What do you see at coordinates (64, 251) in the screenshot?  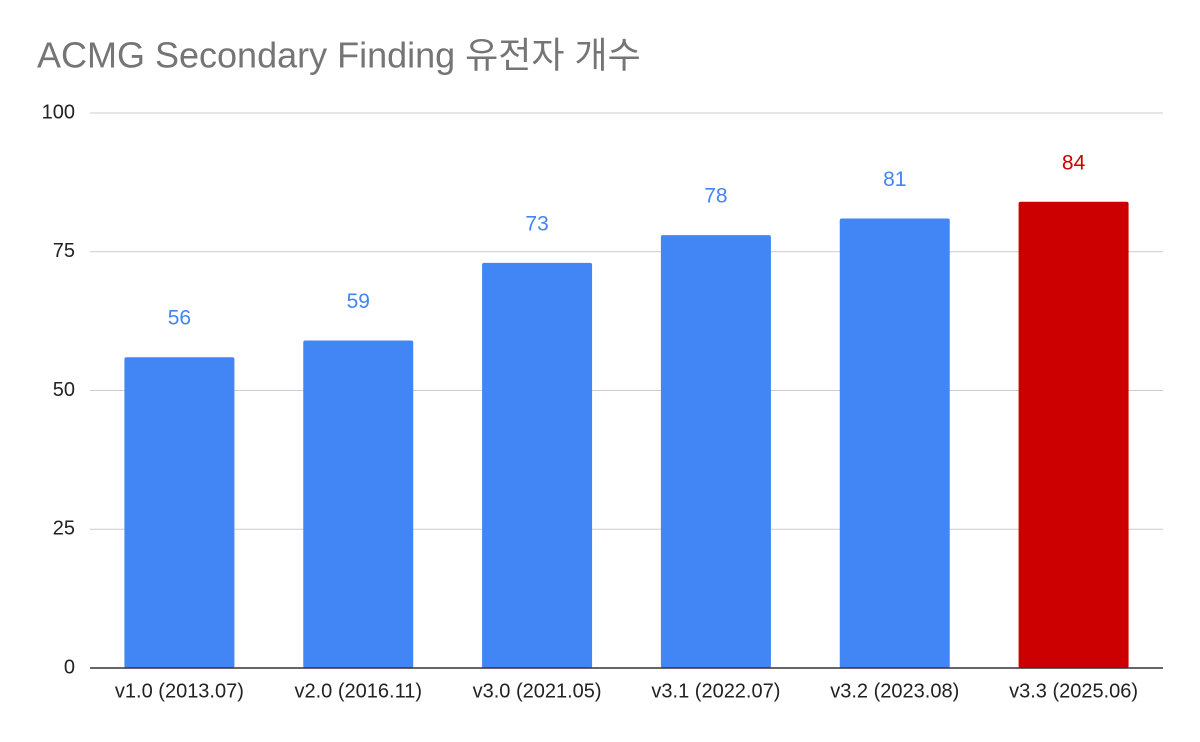 I see `y-tick-label: 75` at bounding box center [64, 251].